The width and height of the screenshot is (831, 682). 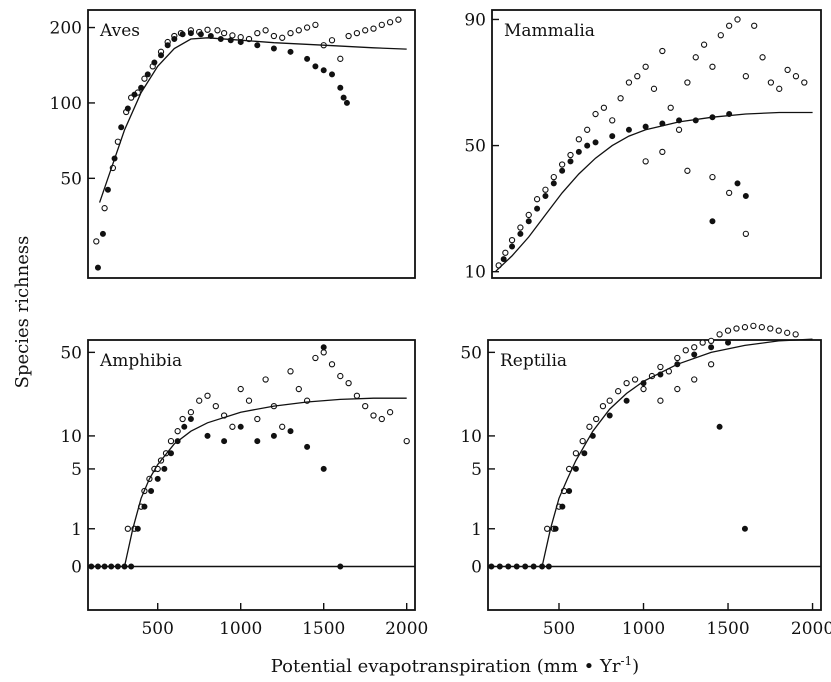 I want to click on x-axis-label-close: ), so click(x=635, y=666).